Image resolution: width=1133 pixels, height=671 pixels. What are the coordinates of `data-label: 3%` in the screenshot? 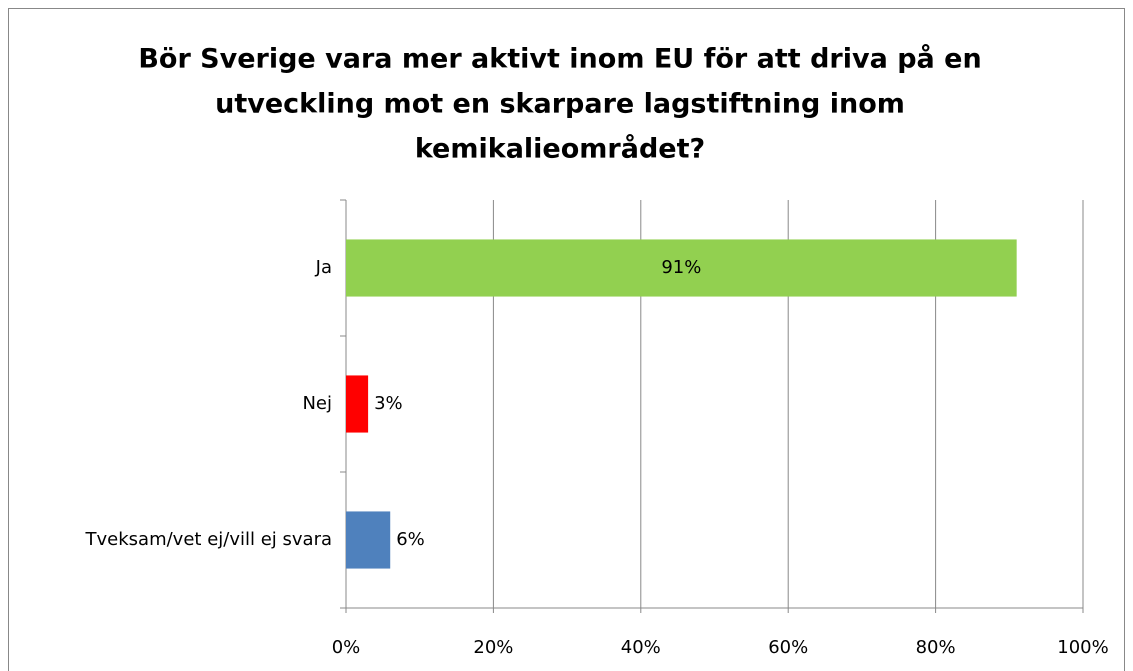 It's located at (388, 403).